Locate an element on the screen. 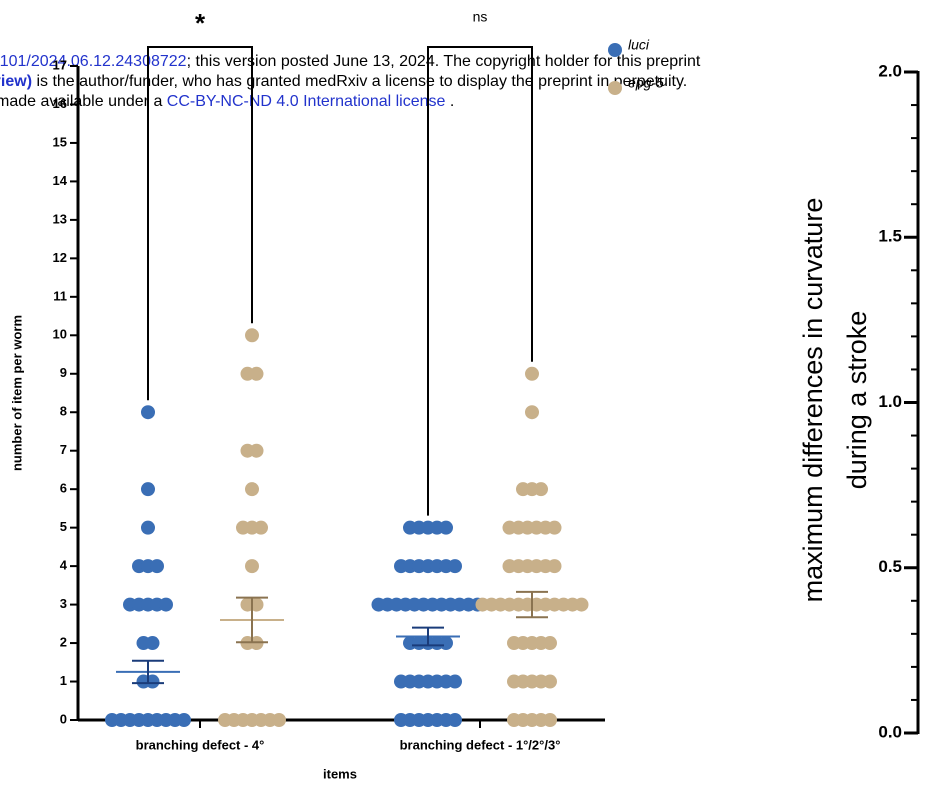  y-tick-label: 2.0 is located at coordinates (890, 70).